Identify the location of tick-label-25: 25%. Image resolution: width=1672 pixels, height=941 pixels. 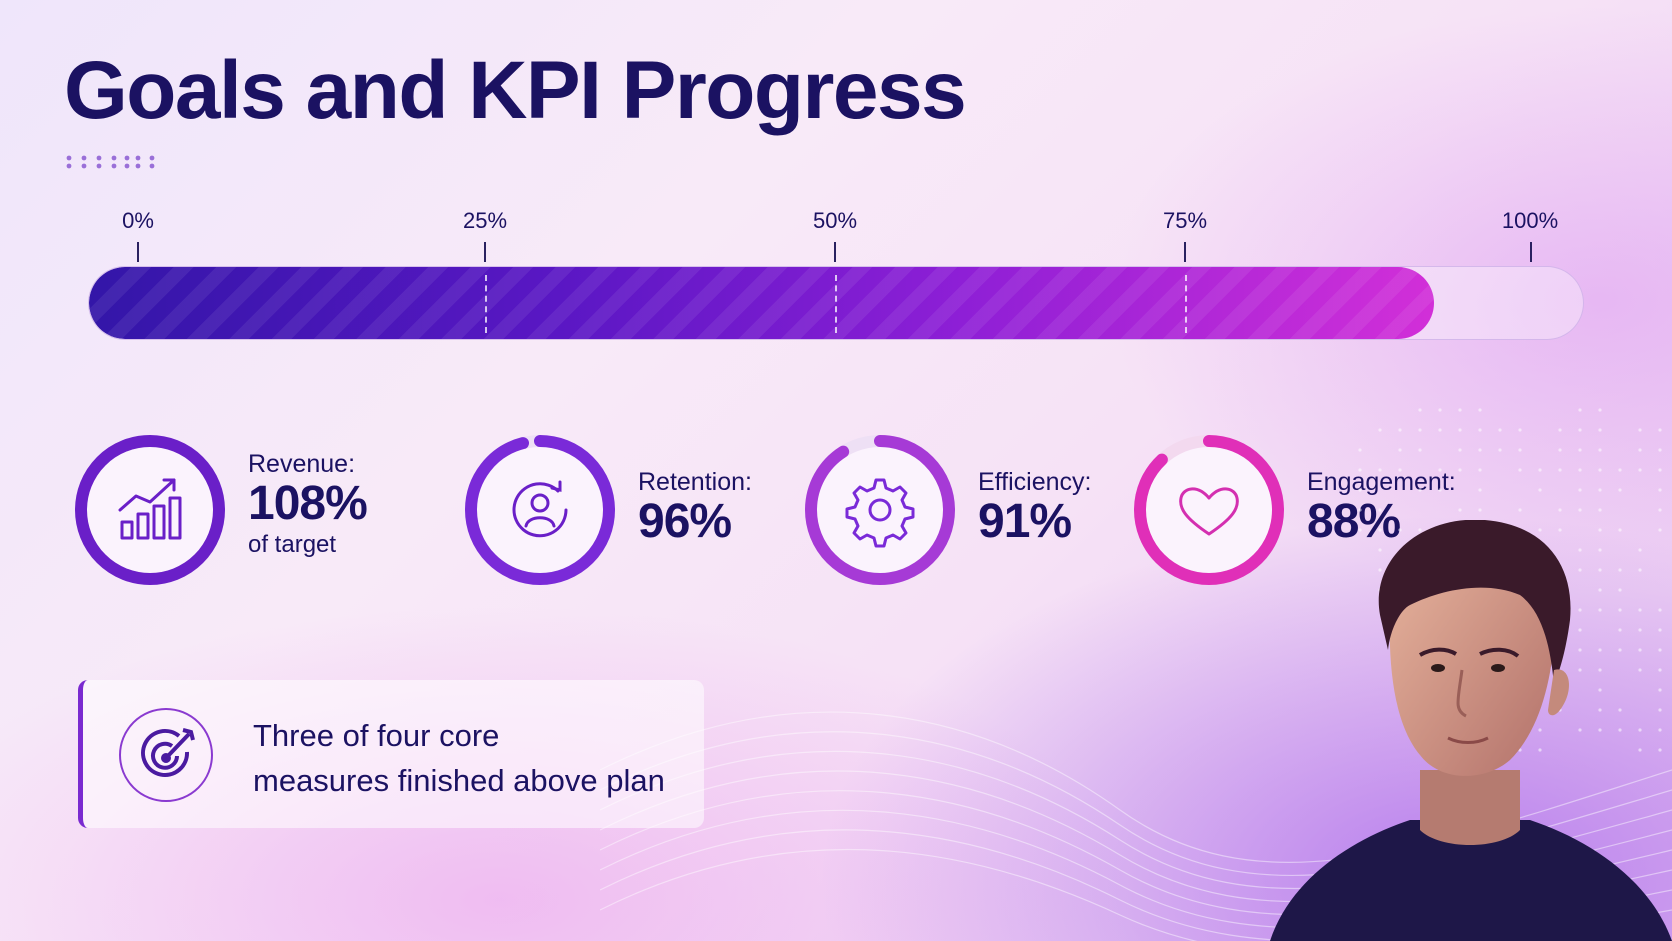
(485, 221).